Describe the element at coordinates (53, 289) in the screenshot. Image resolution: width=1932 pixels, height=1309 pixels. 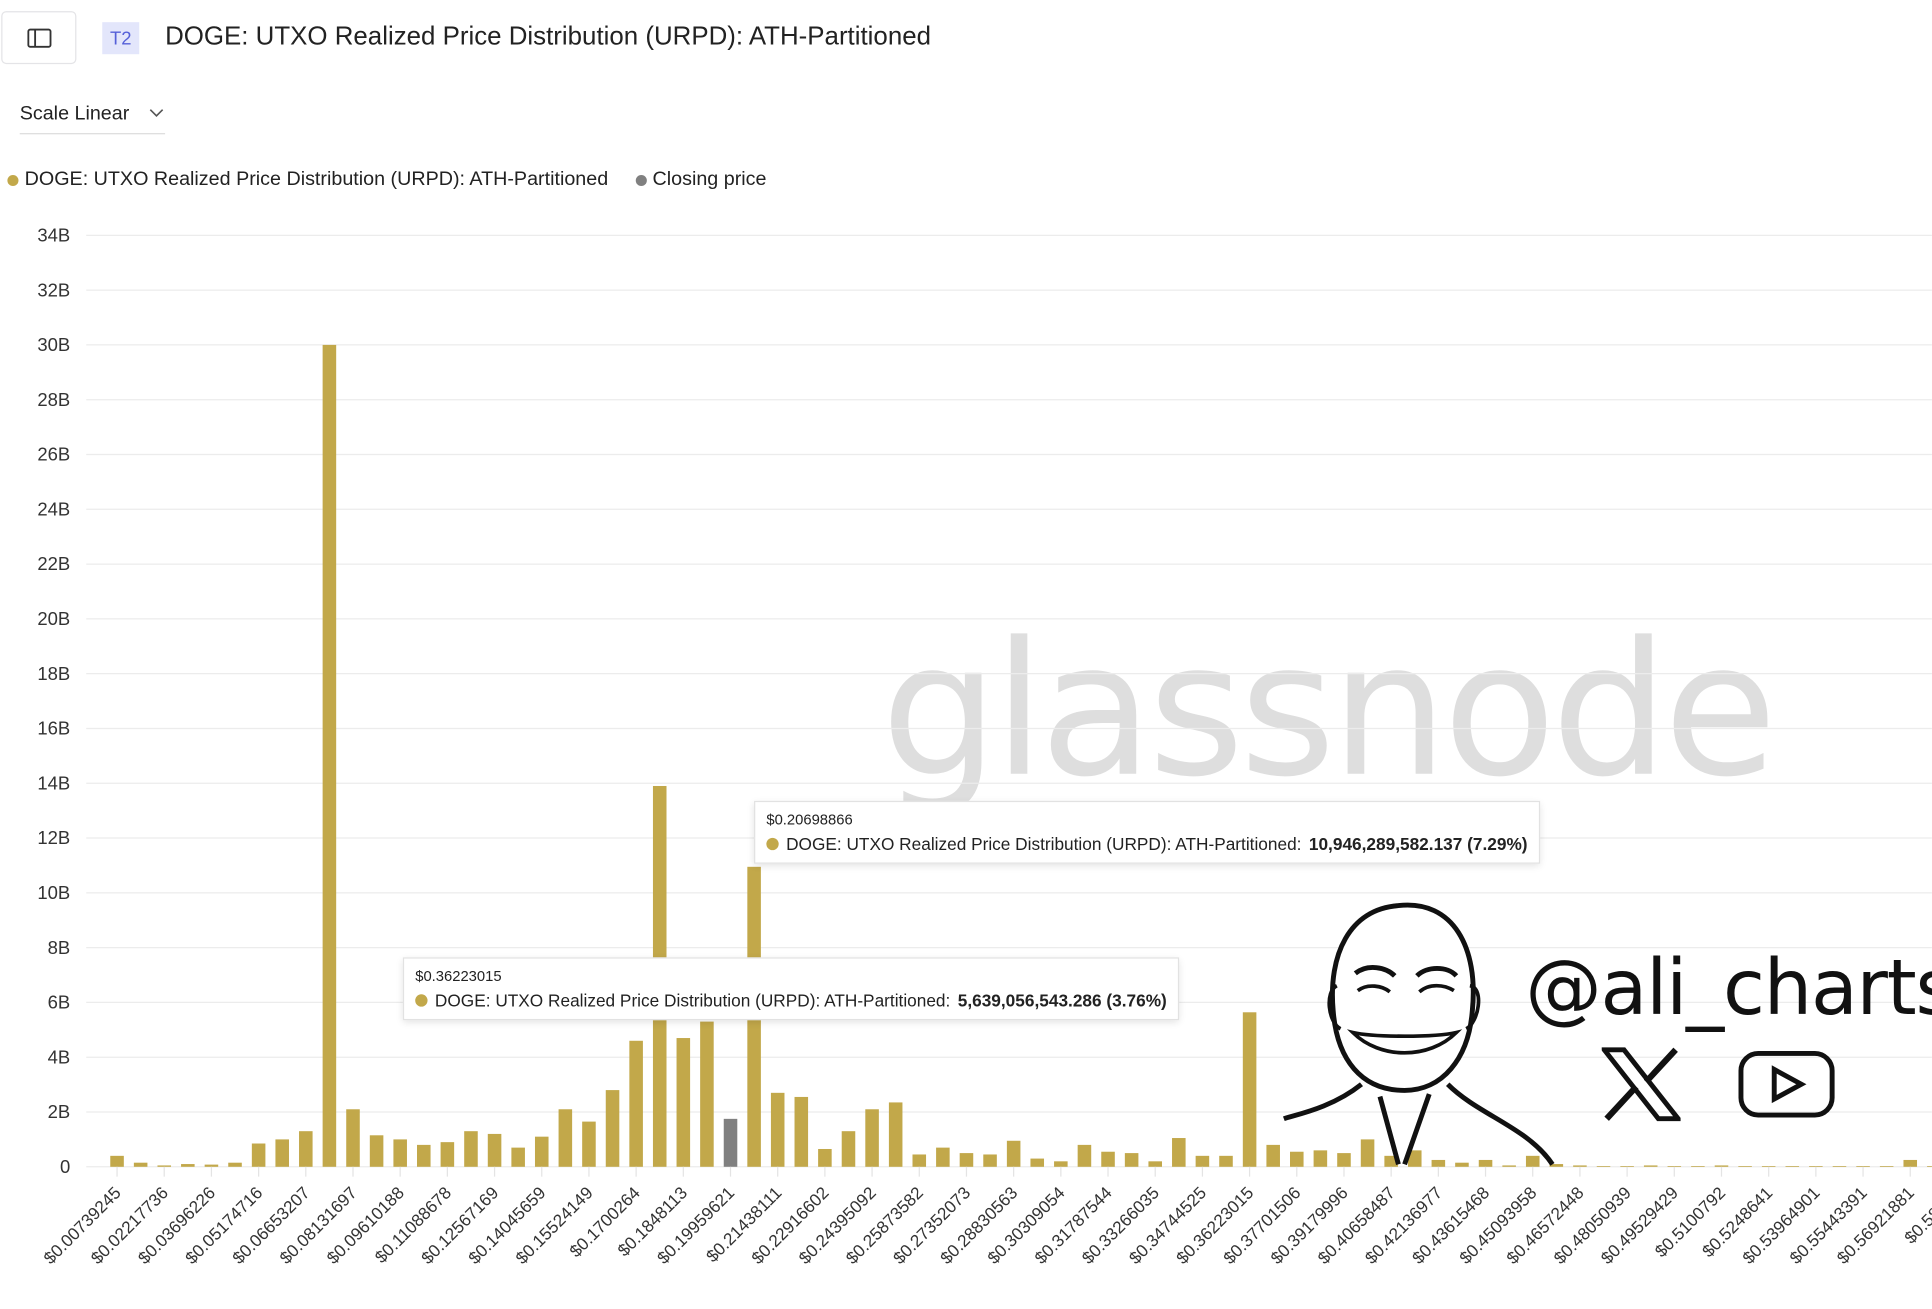
I see `y-tick-label: 32B` at that location.